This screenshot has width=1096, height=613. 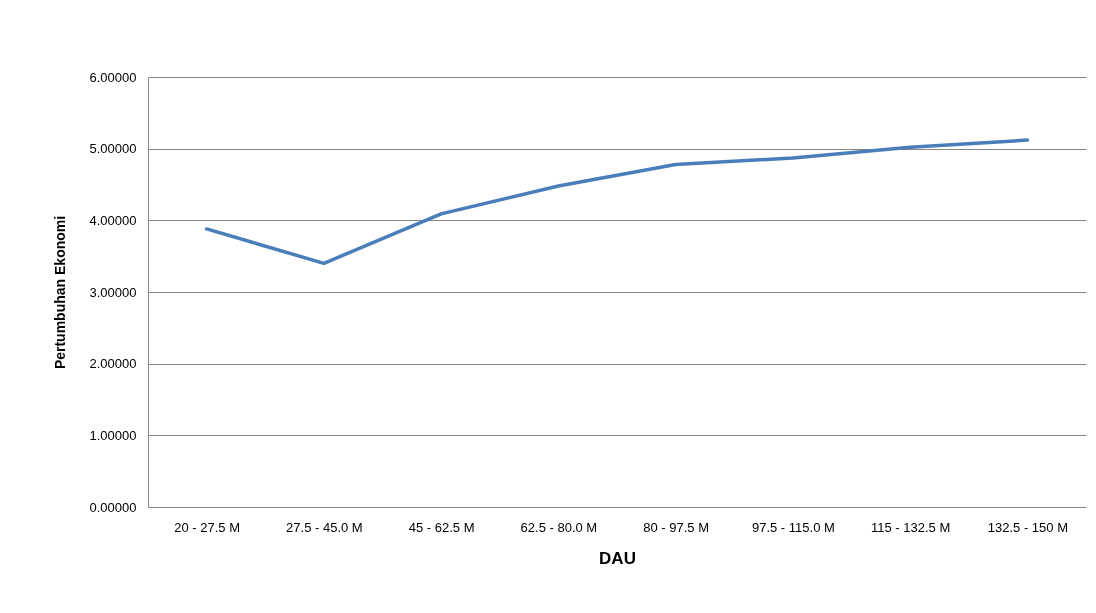 I want to click on y-axis-title: Pertumbuhan Ekonomi, so click(x=59, y=292).